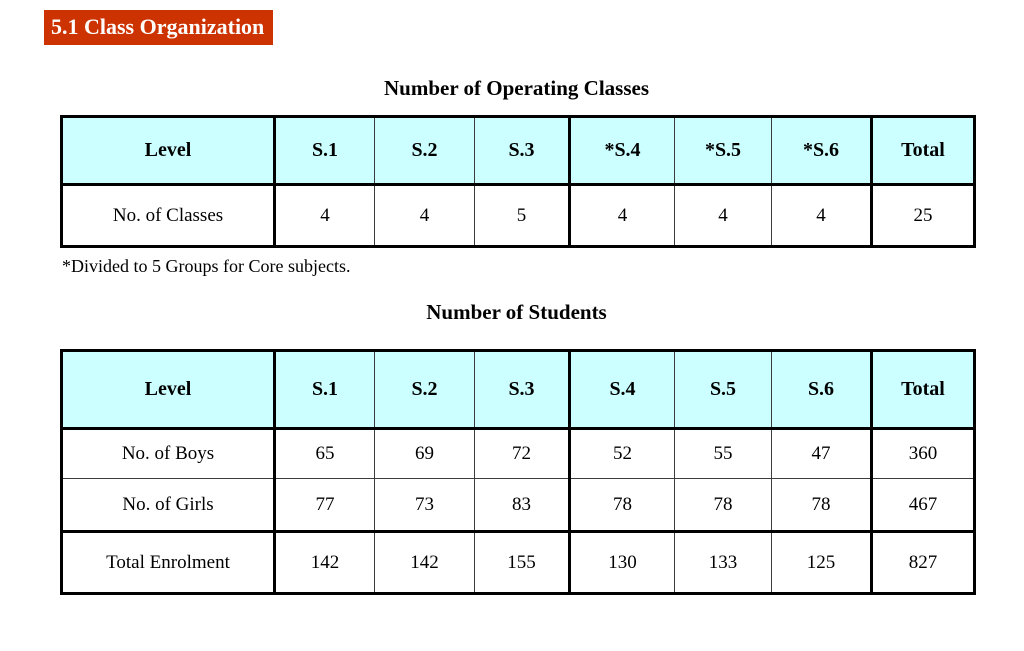 This screenshot has width=1024, height=651. What do you see at coordinates (168, 562) in the screenshot?
I see `row-label: Total Enrolment` at bounding box center [168, 562].